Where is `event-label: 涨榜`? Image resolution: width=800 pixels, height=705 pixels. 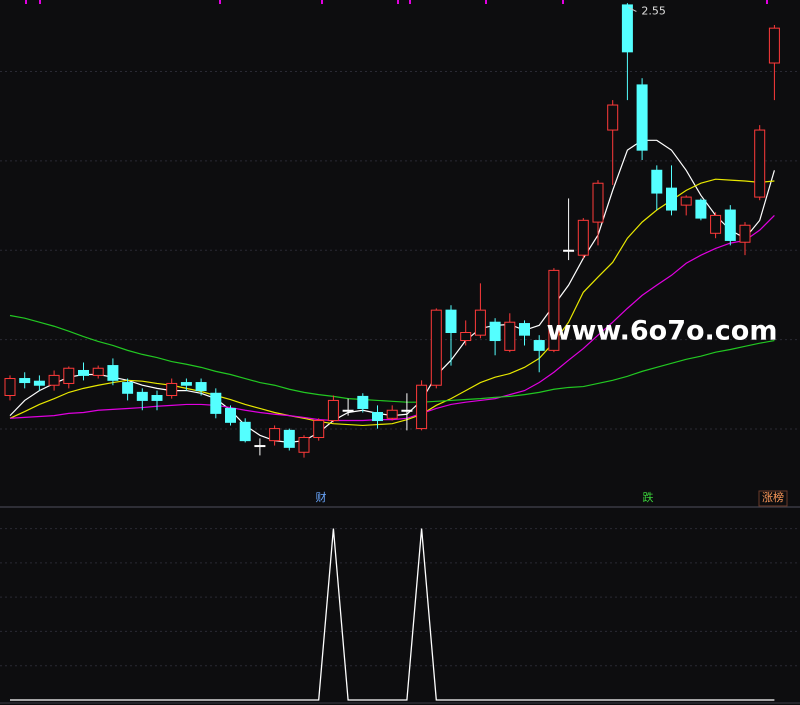
event-label: 涨榜 is located at coordinates (773, 497).